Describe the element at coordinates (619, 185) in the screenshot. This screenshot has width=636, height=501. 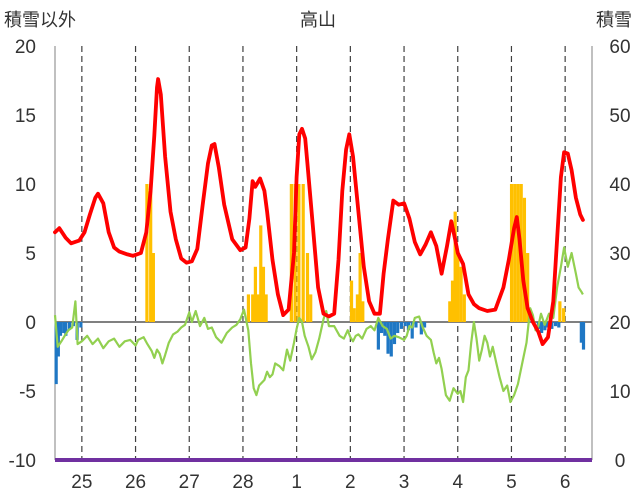
I see `right-tick-label: 40` at that location.